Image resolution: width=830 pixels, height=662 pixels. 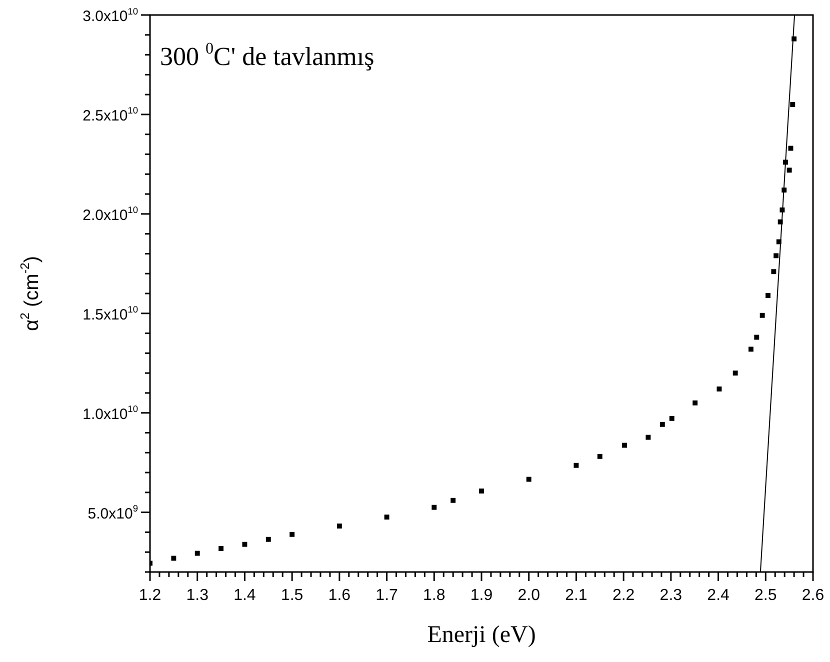 What do you see at coordinates (434, 595) in the screenshot?
I see `x-tick-label: 1.8` at bounding box center [434, 595].